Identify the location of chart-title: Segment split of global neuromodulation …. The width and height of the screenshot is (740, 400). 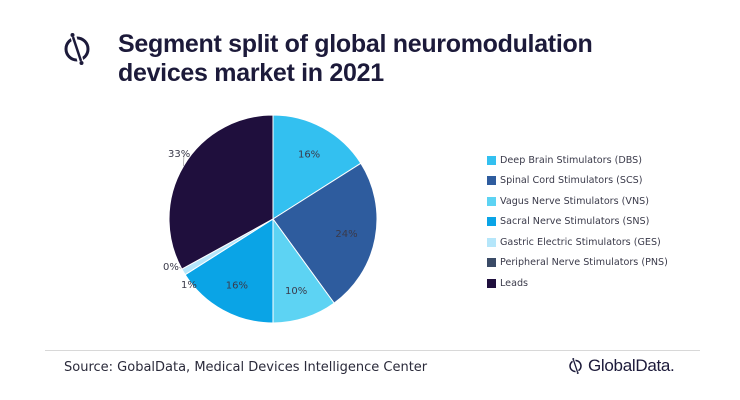
(355, 58).